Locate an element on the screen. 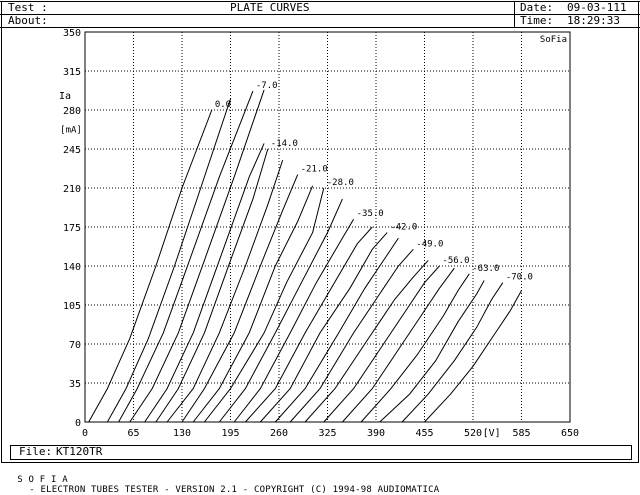 The image size is (640, 495). x-tick-label: 195 is located at coordinates (230, 433).